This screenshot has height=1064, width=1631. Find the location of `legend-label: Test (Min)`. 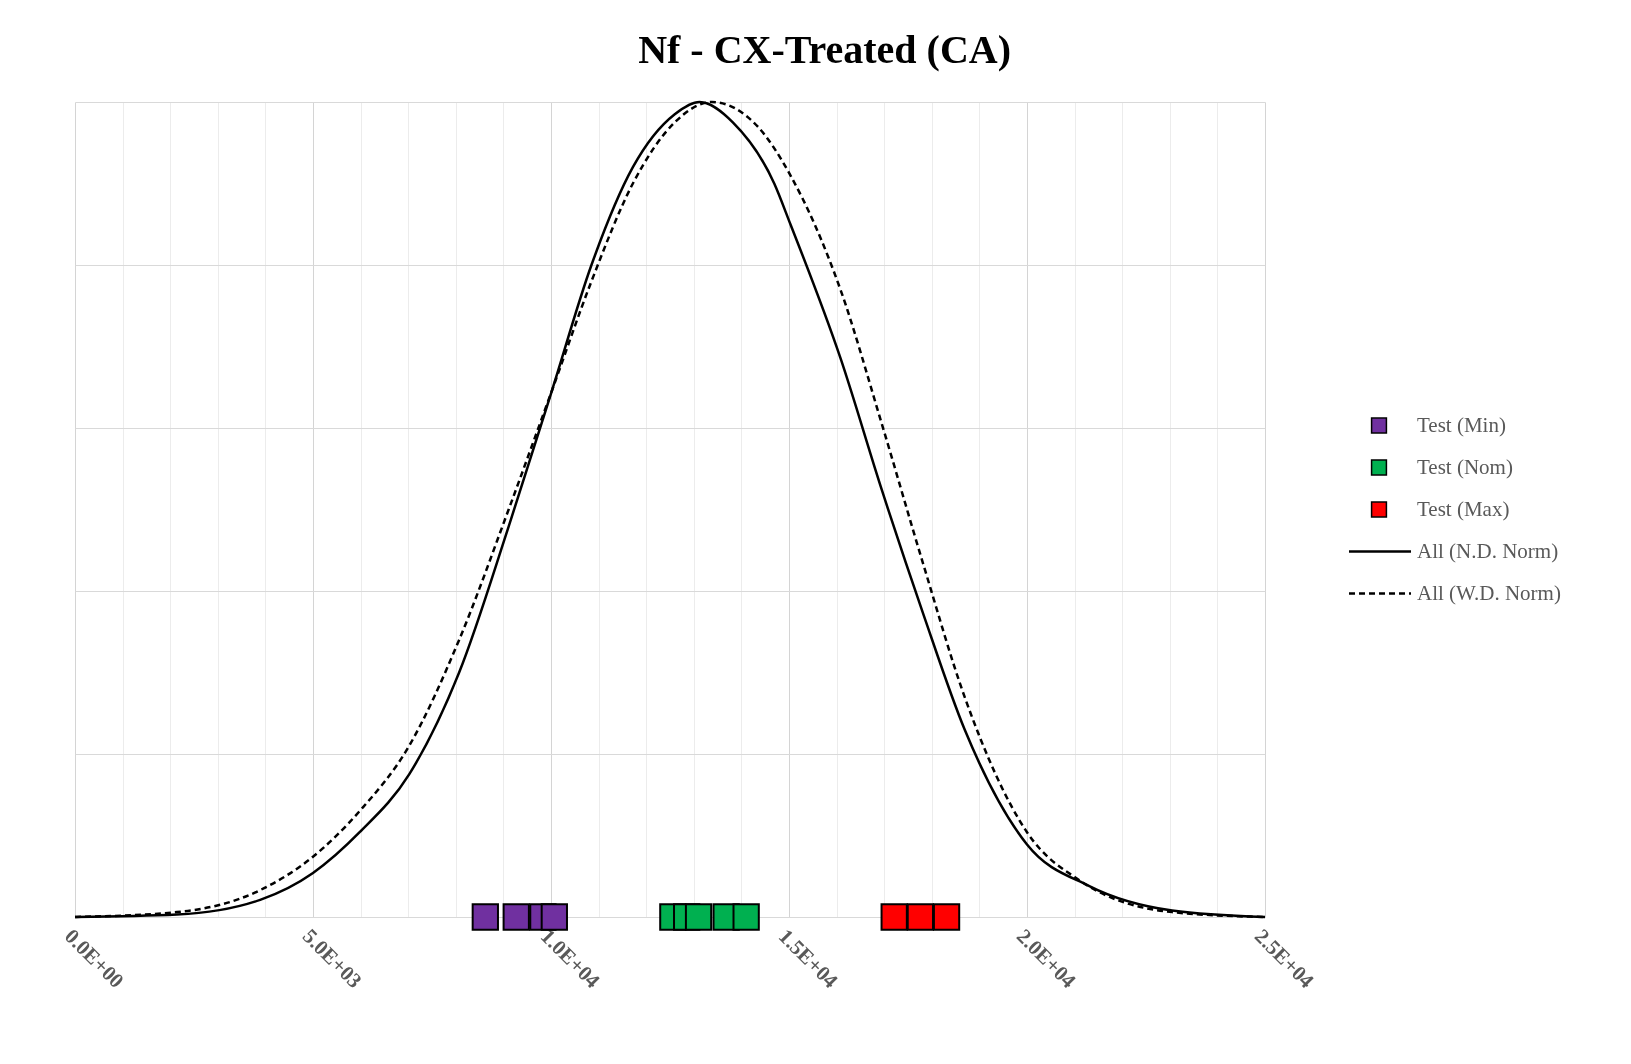

legend-label: Test (Min) is located at coordinates (1461, 424).